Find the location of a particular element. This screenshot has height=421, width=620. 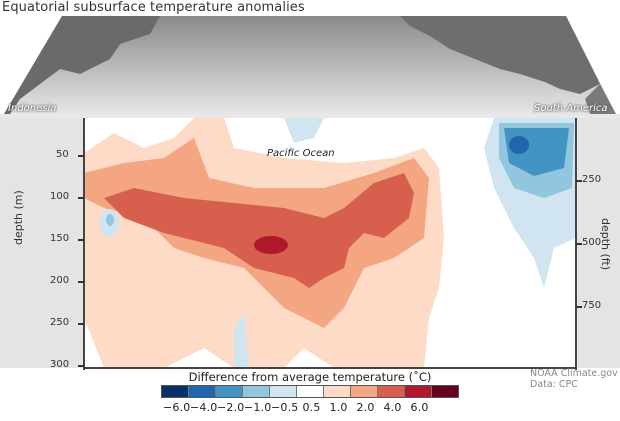

tick-label-m: 50 is located at coordinates (62, 154).